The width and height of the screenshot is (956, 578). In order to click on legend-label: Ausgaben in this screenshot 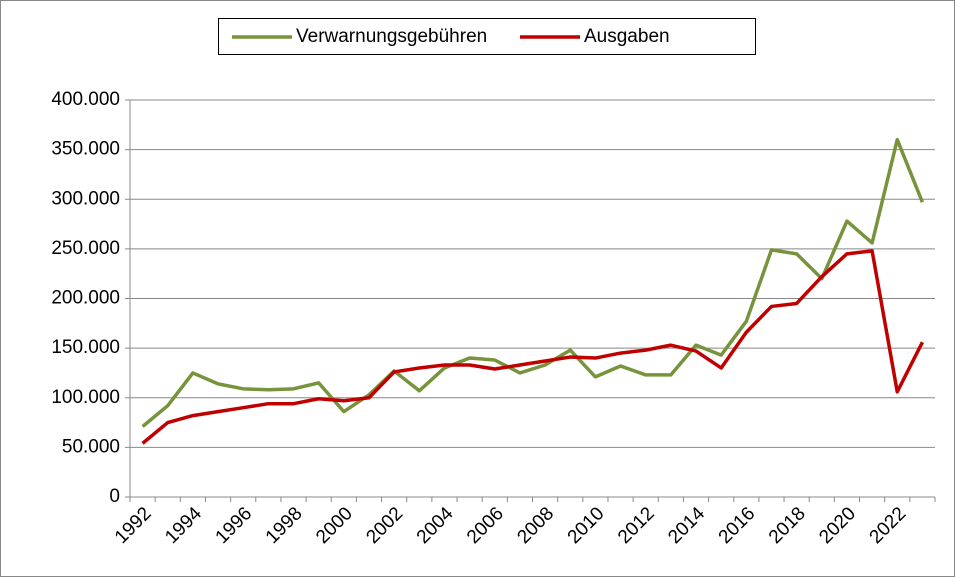, I will do `click(627, 36)`.